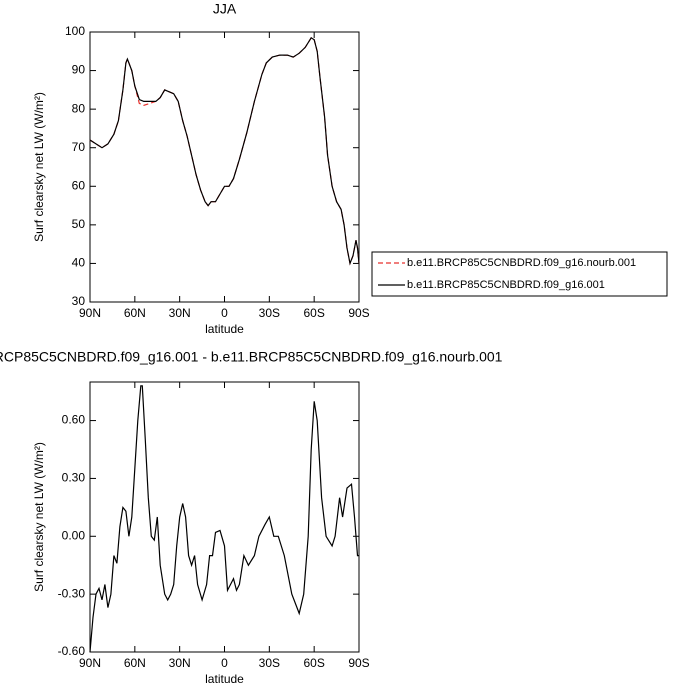 The width and height of the screenshot is (700, 700). What do you see at coordinates (74, 420) in the screenshot?
I see `y-tick-label: 0.60` at bounding box center [74, 420].